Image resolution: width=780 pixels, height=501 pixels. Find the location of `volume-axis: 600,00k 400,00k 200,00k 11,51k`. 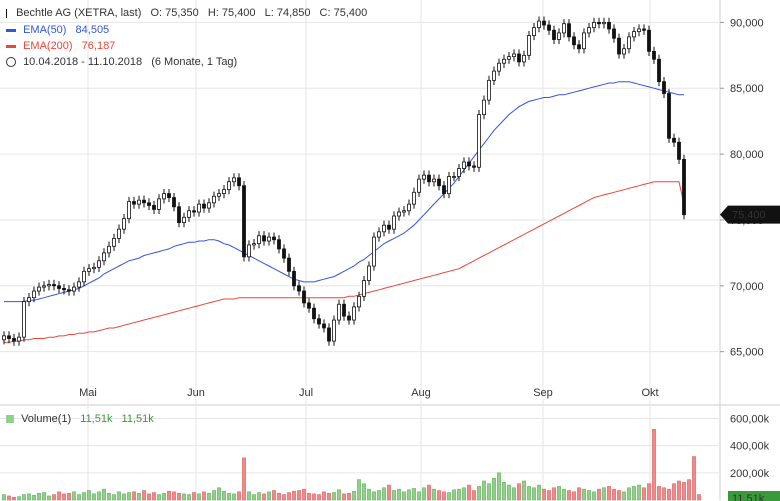

volume-axis: 600,00k 400,00k 200,00k 11,51k is located at coordinates (754, 457).